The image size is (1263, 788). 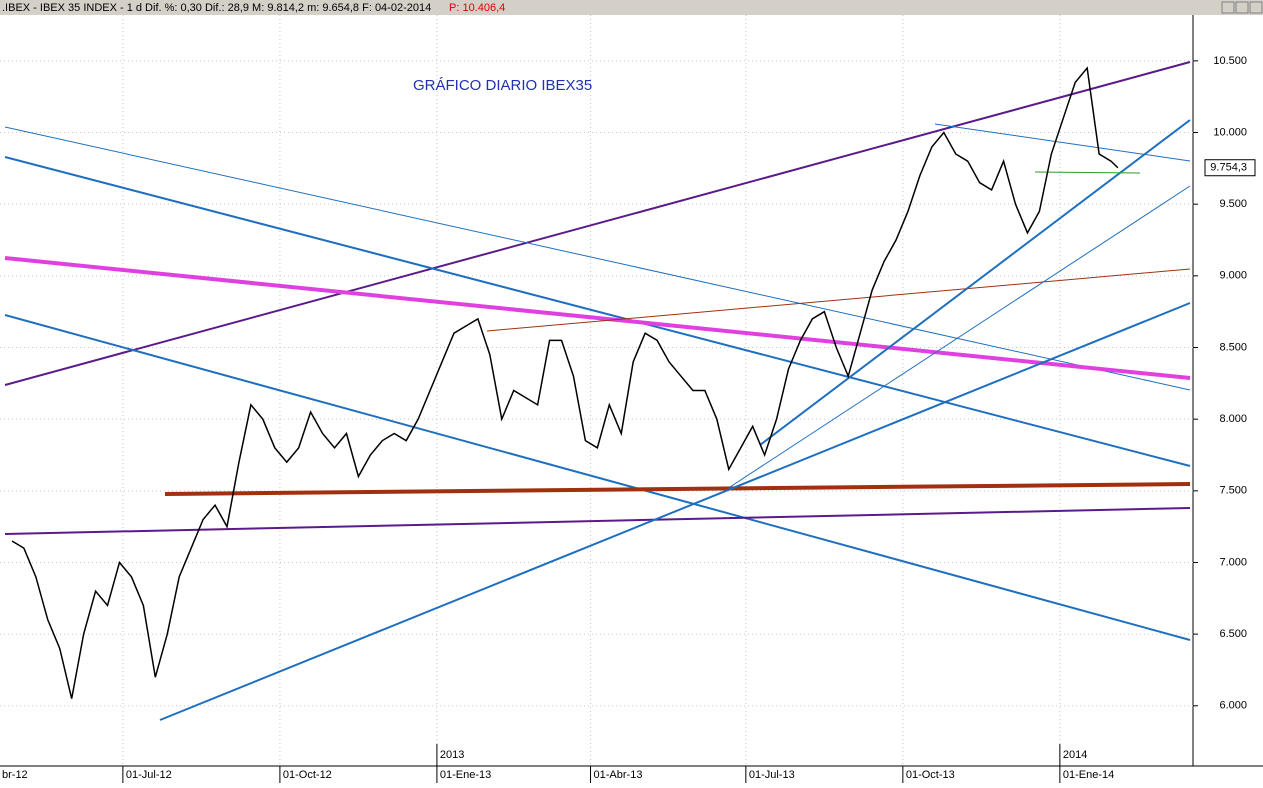 I want to click on maximize-button, so click(x=1242, y=7).